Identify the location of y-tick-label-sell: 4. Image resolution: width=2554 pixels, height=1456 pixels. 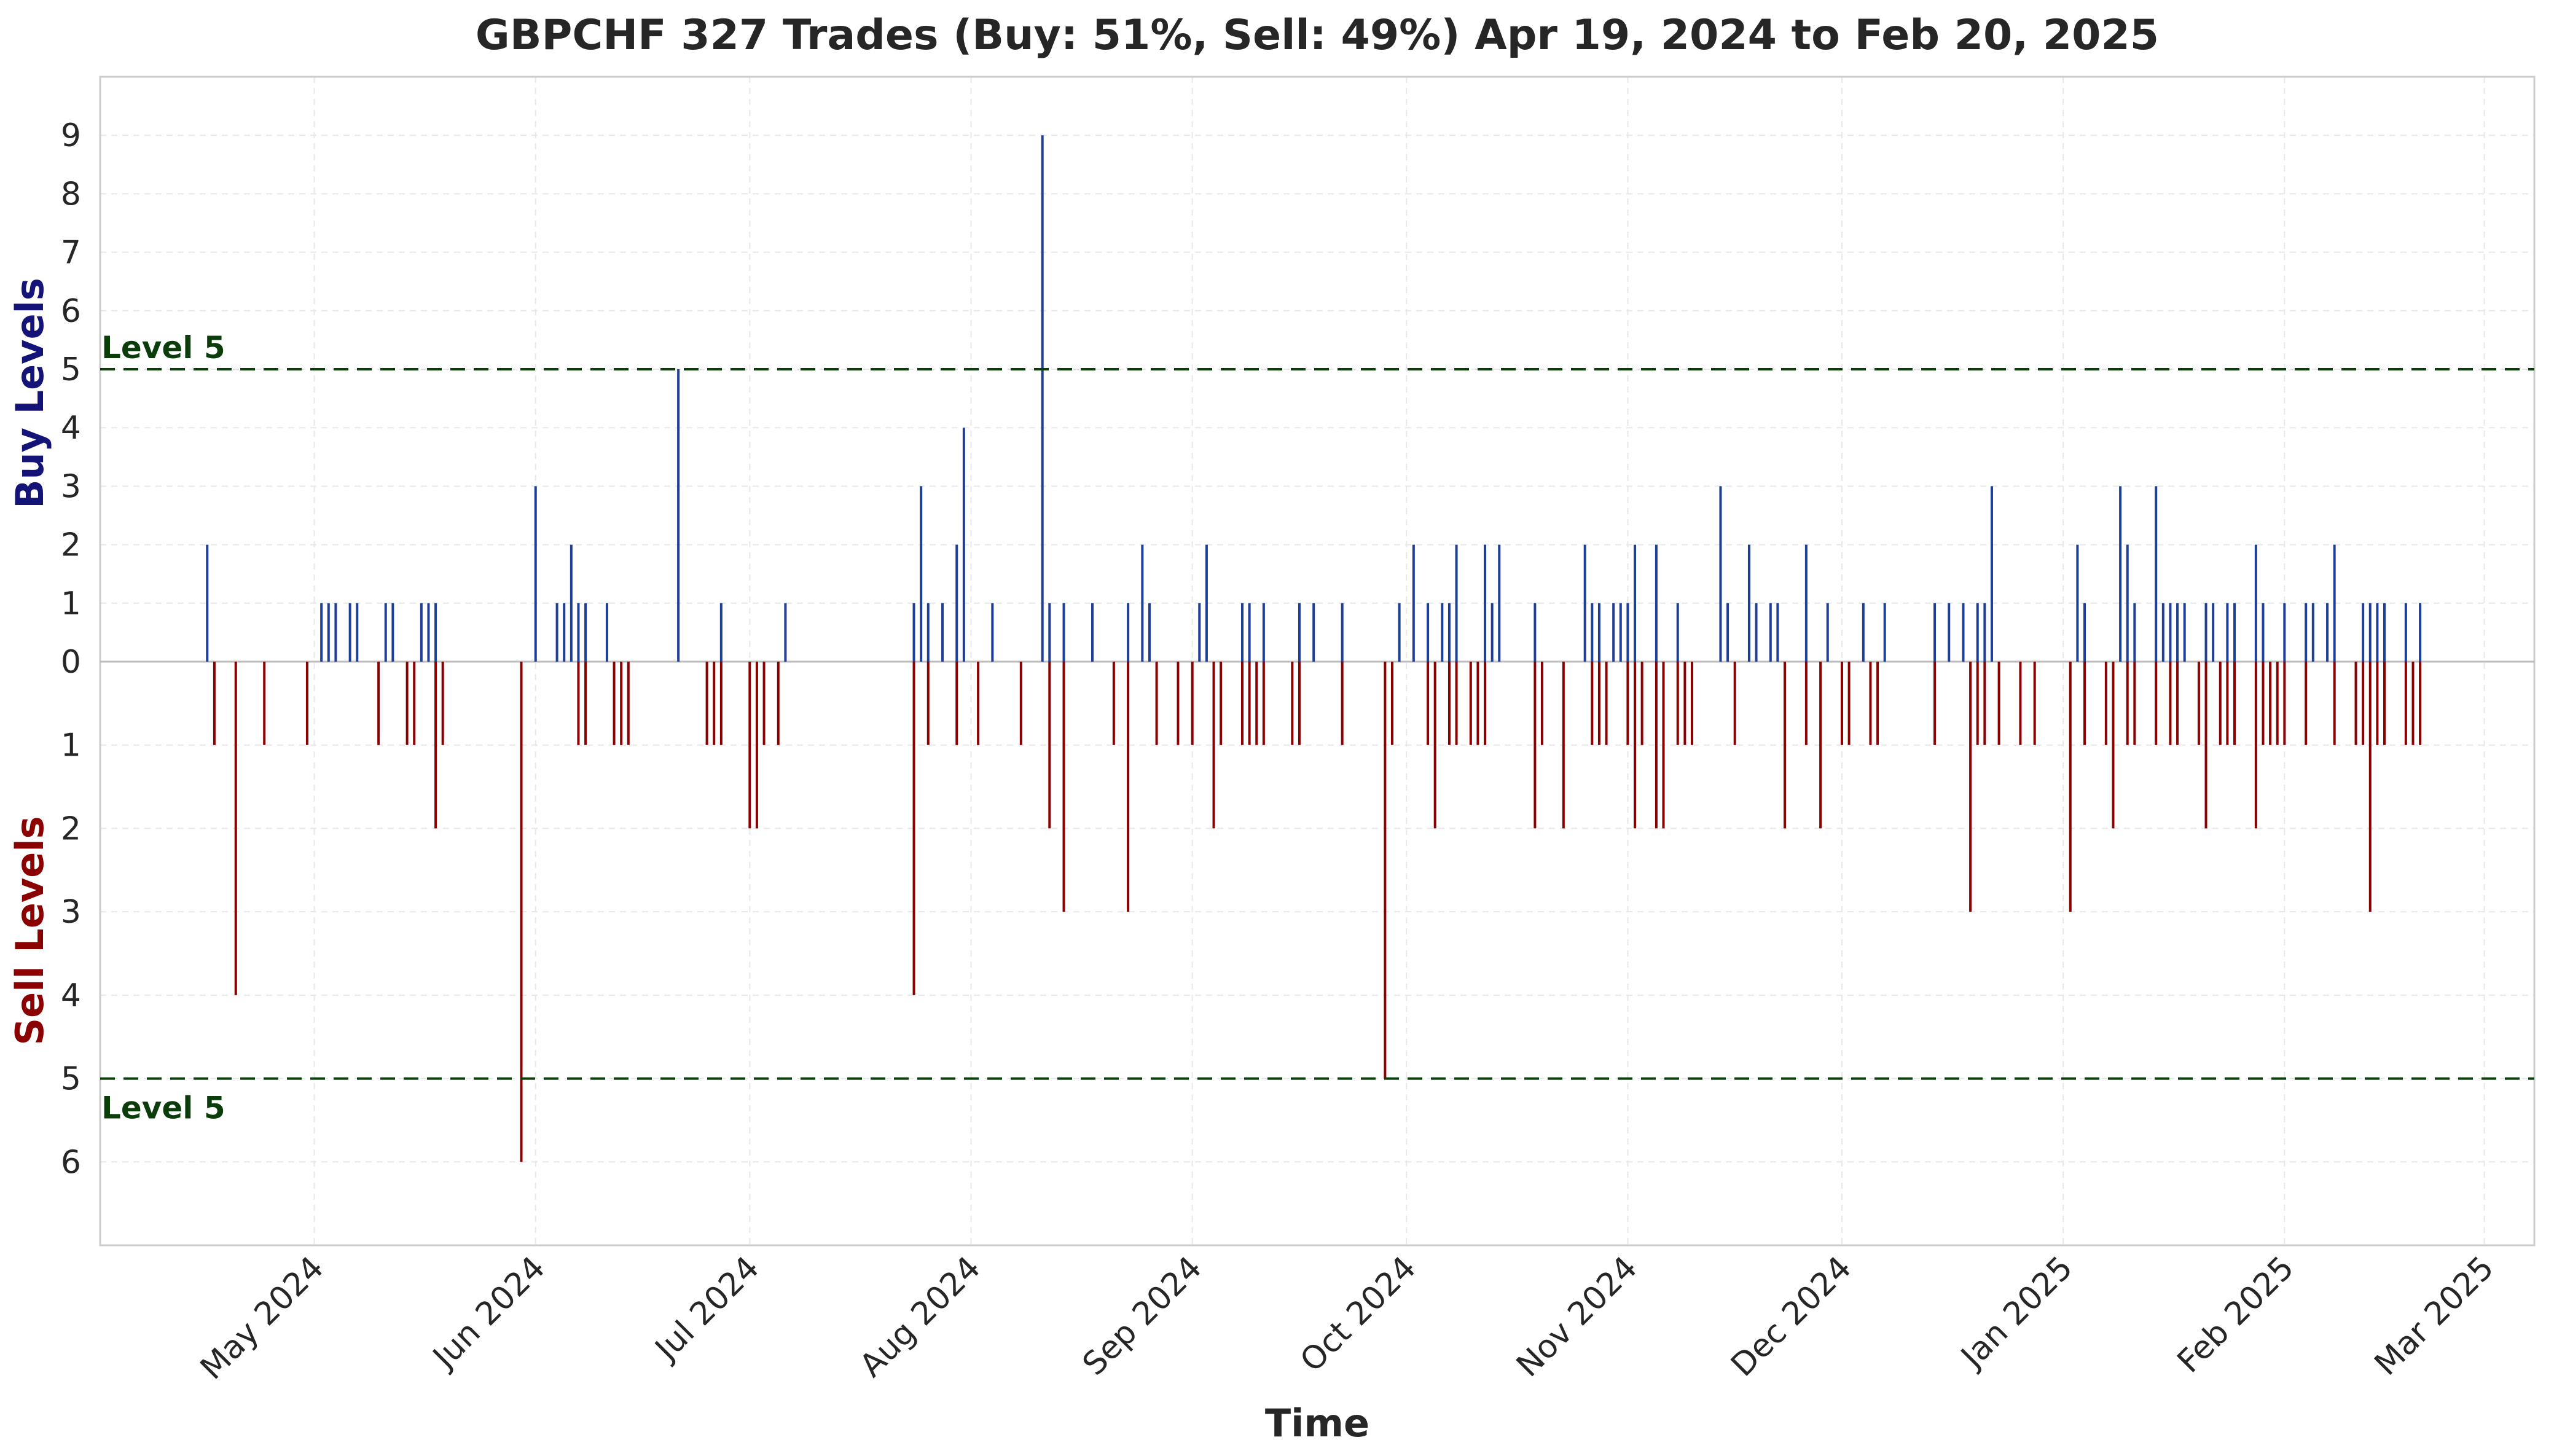
(71, 995).